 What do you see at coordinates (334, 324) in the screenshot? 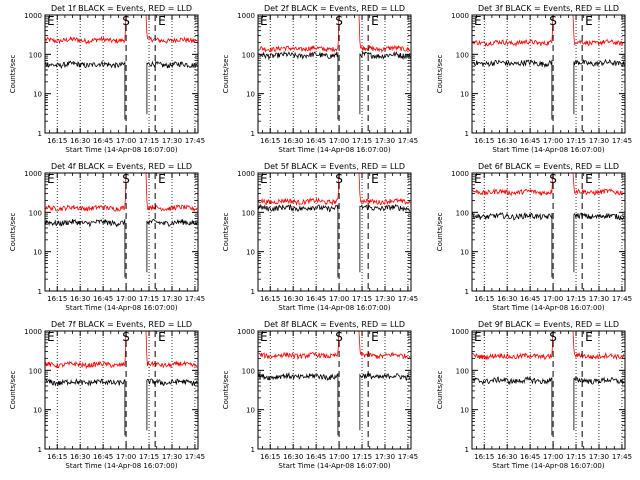
I see `panel-title: Det 8f BLACK = Events, RED = LLD` at bounding box center [334, 324].